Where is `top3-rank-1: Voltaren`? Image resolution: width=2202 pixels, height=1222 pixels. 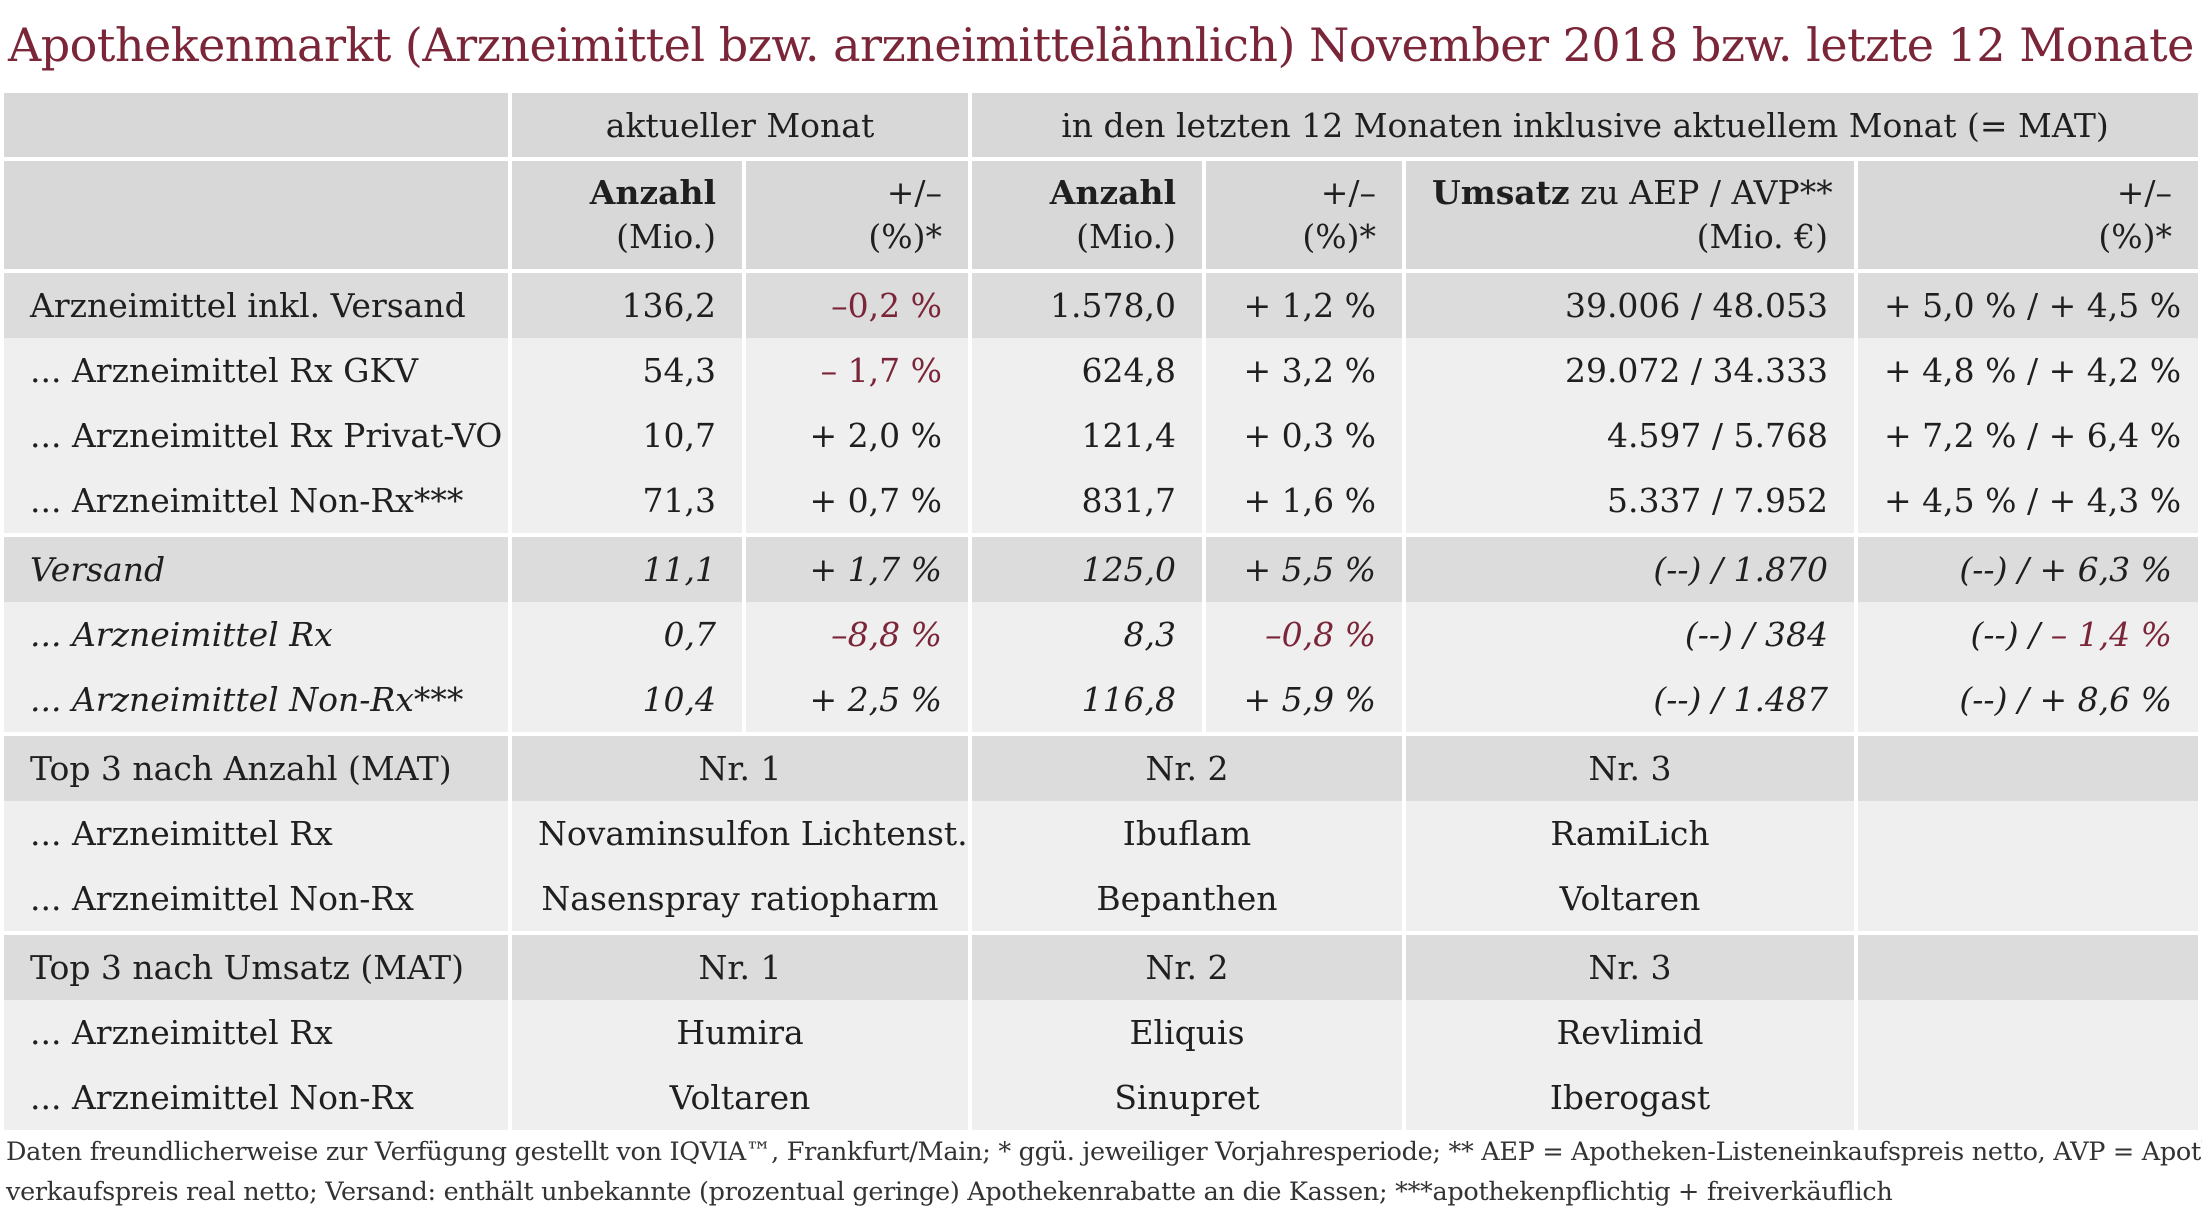 top3-rank-1: Voltaren is located at coordinates (739, 1097).